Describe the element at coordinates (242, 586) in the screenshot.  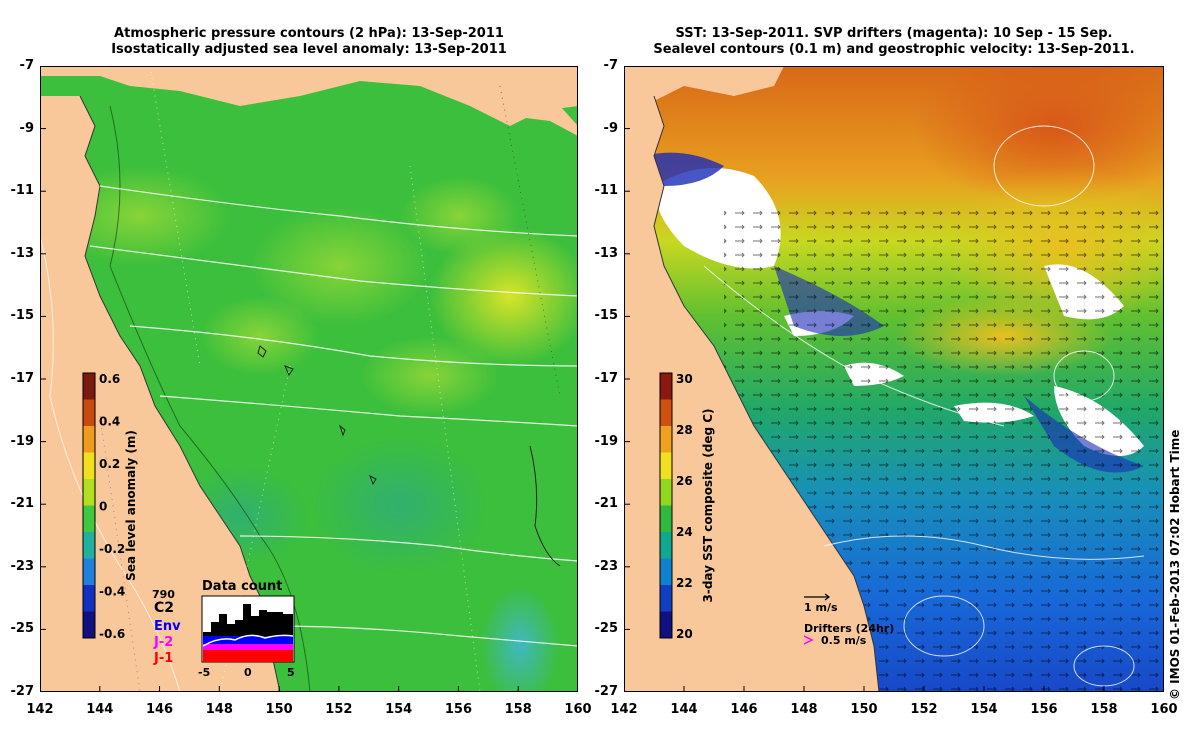
I see `data-count-title: Data count` at that location.